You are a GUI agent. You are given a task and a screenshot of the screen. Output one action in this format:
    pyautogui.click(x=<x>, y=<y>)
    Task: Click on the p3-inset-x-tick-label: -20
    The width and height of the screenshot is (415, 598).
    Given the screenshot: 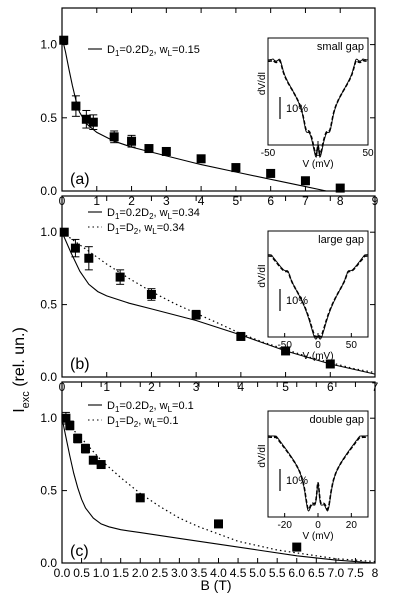 What is the action you would take?
    pyautogui.click(x=284, y=525)
    